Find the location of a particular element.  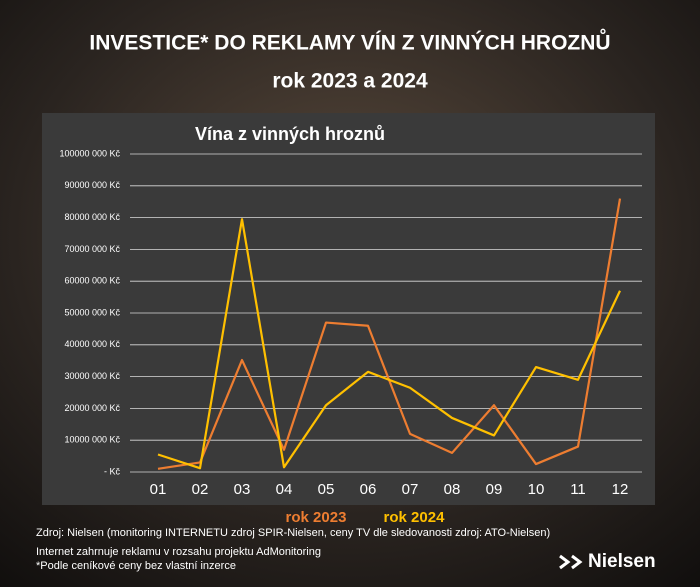

x-tick-label: 02 is located at coordinates (200, 489).